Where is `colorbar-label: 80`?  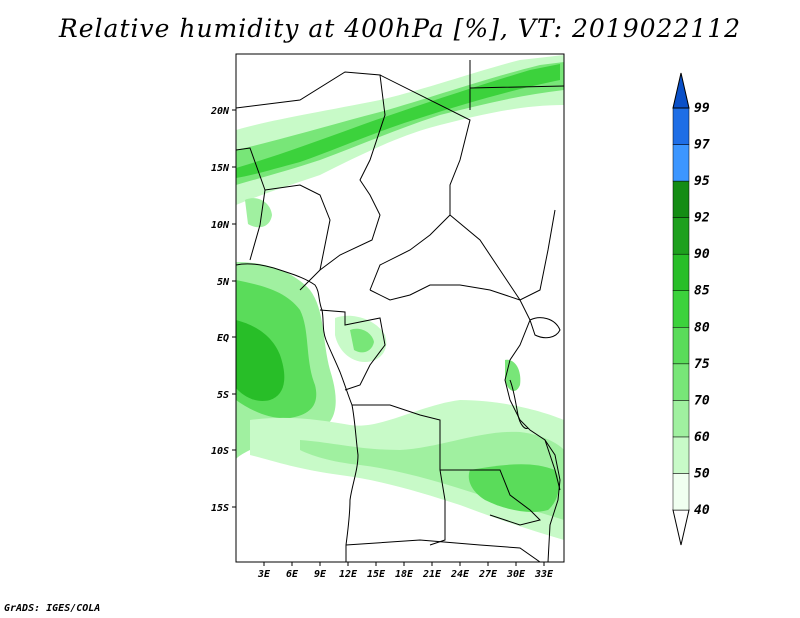 colorbar-label: 80 is located at coordinates (702, 327).